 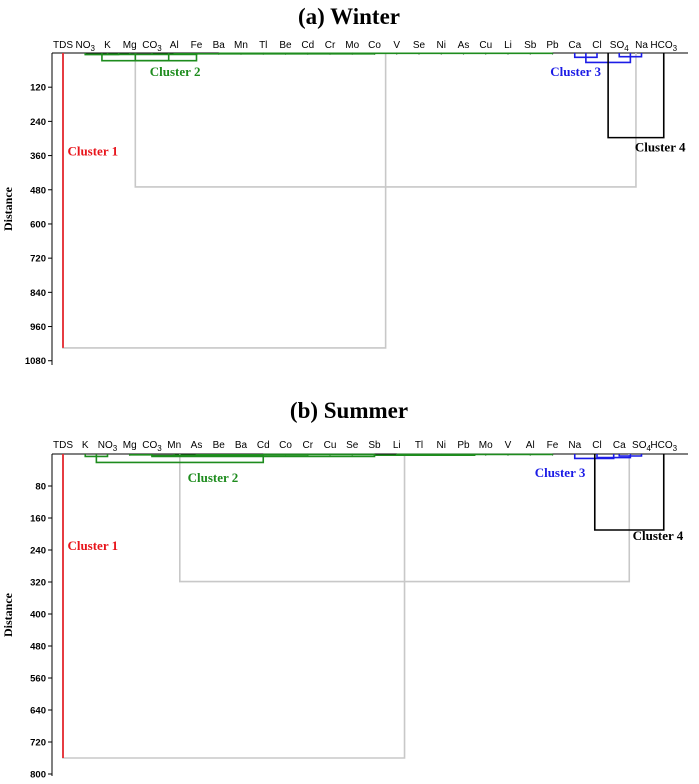 What do you see at coordinates (419, 445) in the screenshot?
I see `summer-leaf-label: Tl` at bounding box center [419, 445].